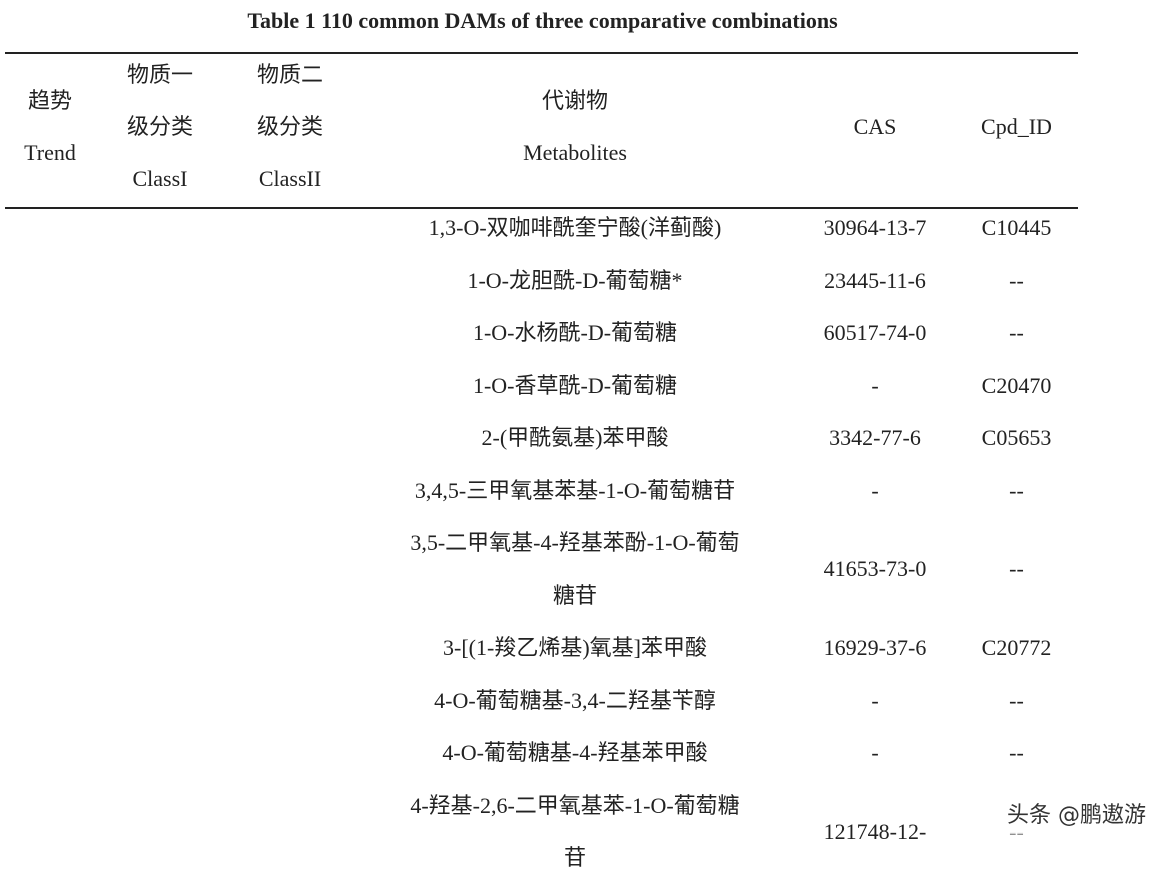 The width and height of the screenshot is (1172, 885). I want to click on cell-line: 糖苷, so click(574, 595).